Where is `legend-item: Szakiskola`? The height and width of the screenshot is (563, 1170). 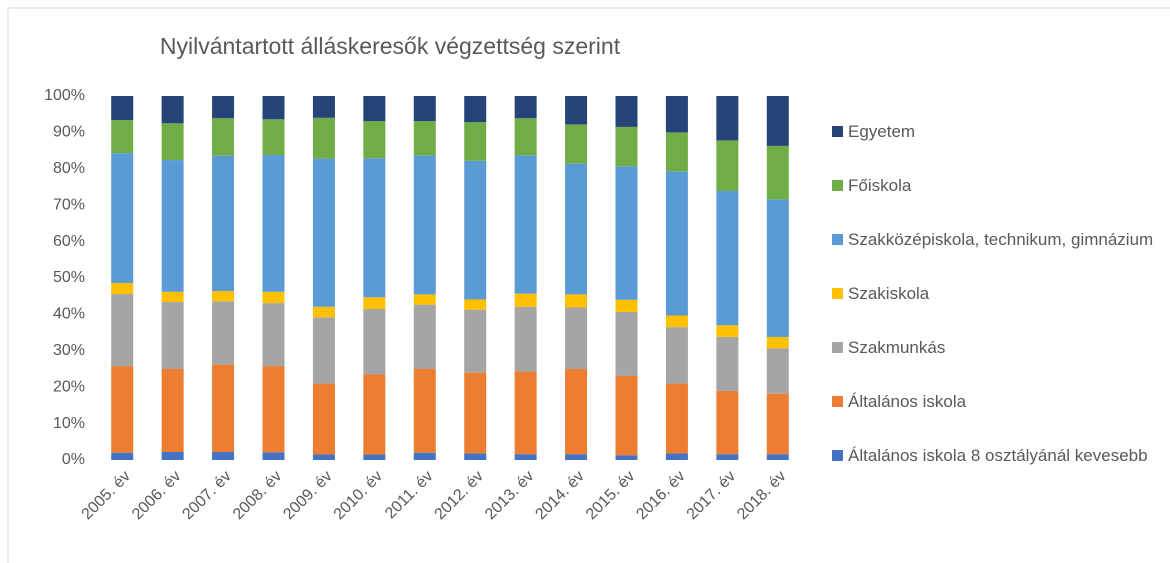 legend-item: Szakiskola is located at coordinates (997, 307).